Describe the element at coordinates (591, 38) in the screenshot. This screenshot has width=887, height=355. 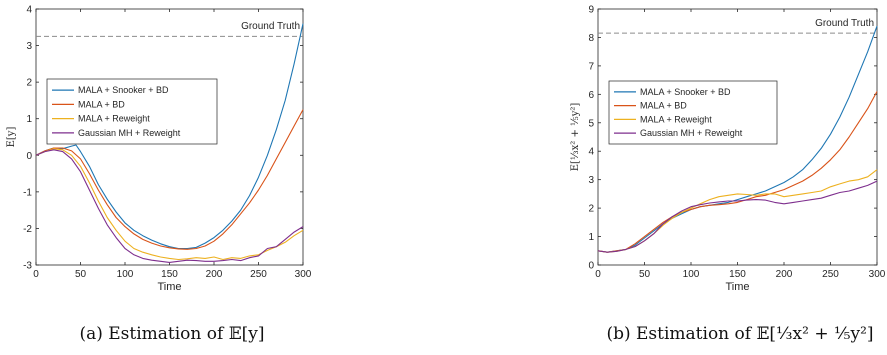
I see `y-tick-label: 8` at that location.